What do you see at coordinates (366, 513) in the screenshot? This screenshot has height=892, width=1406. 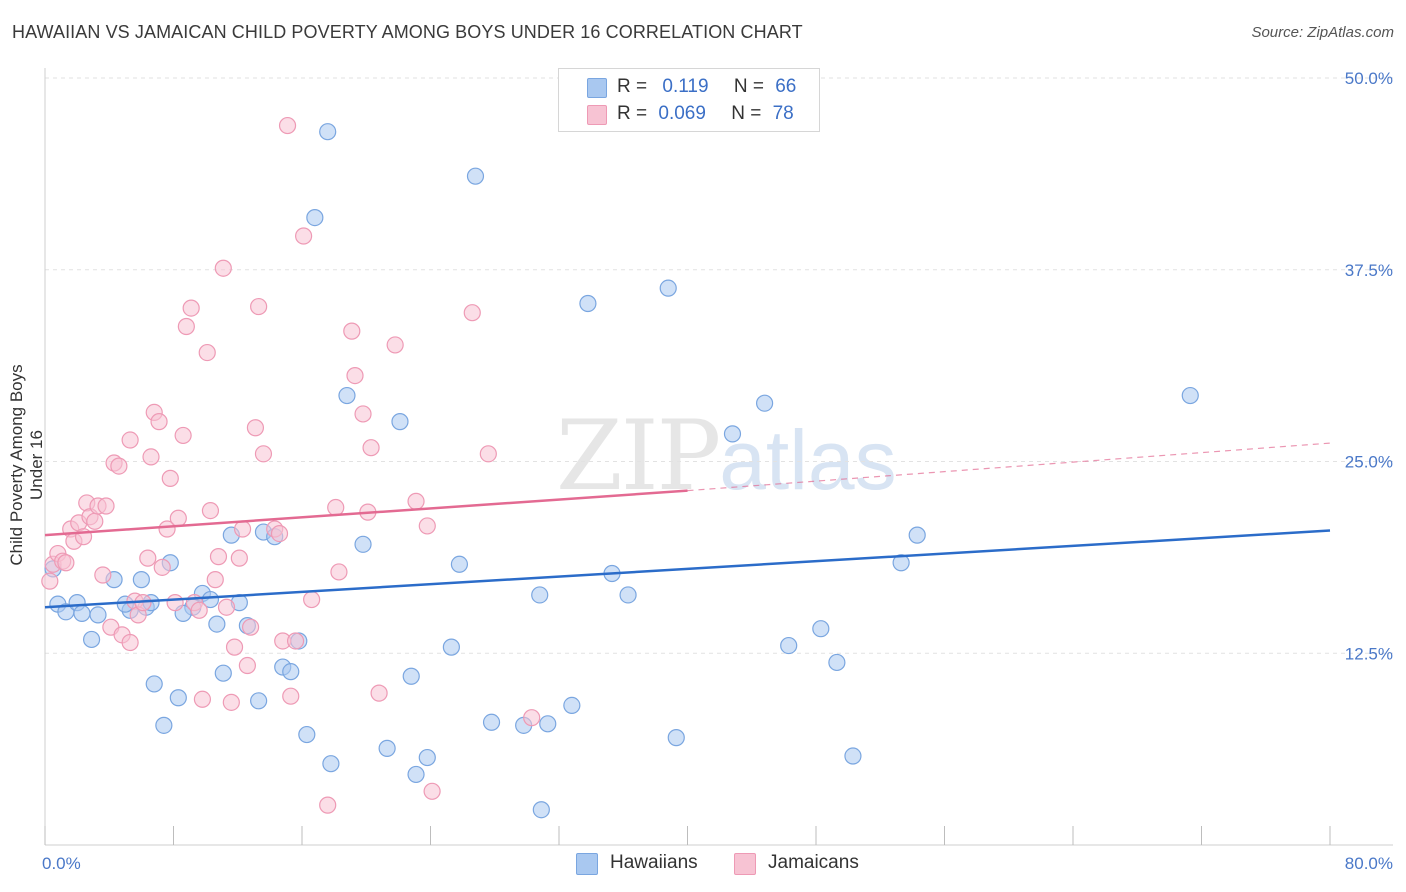 I see `trendline-jamaicans` at bounding box center [366, 513].